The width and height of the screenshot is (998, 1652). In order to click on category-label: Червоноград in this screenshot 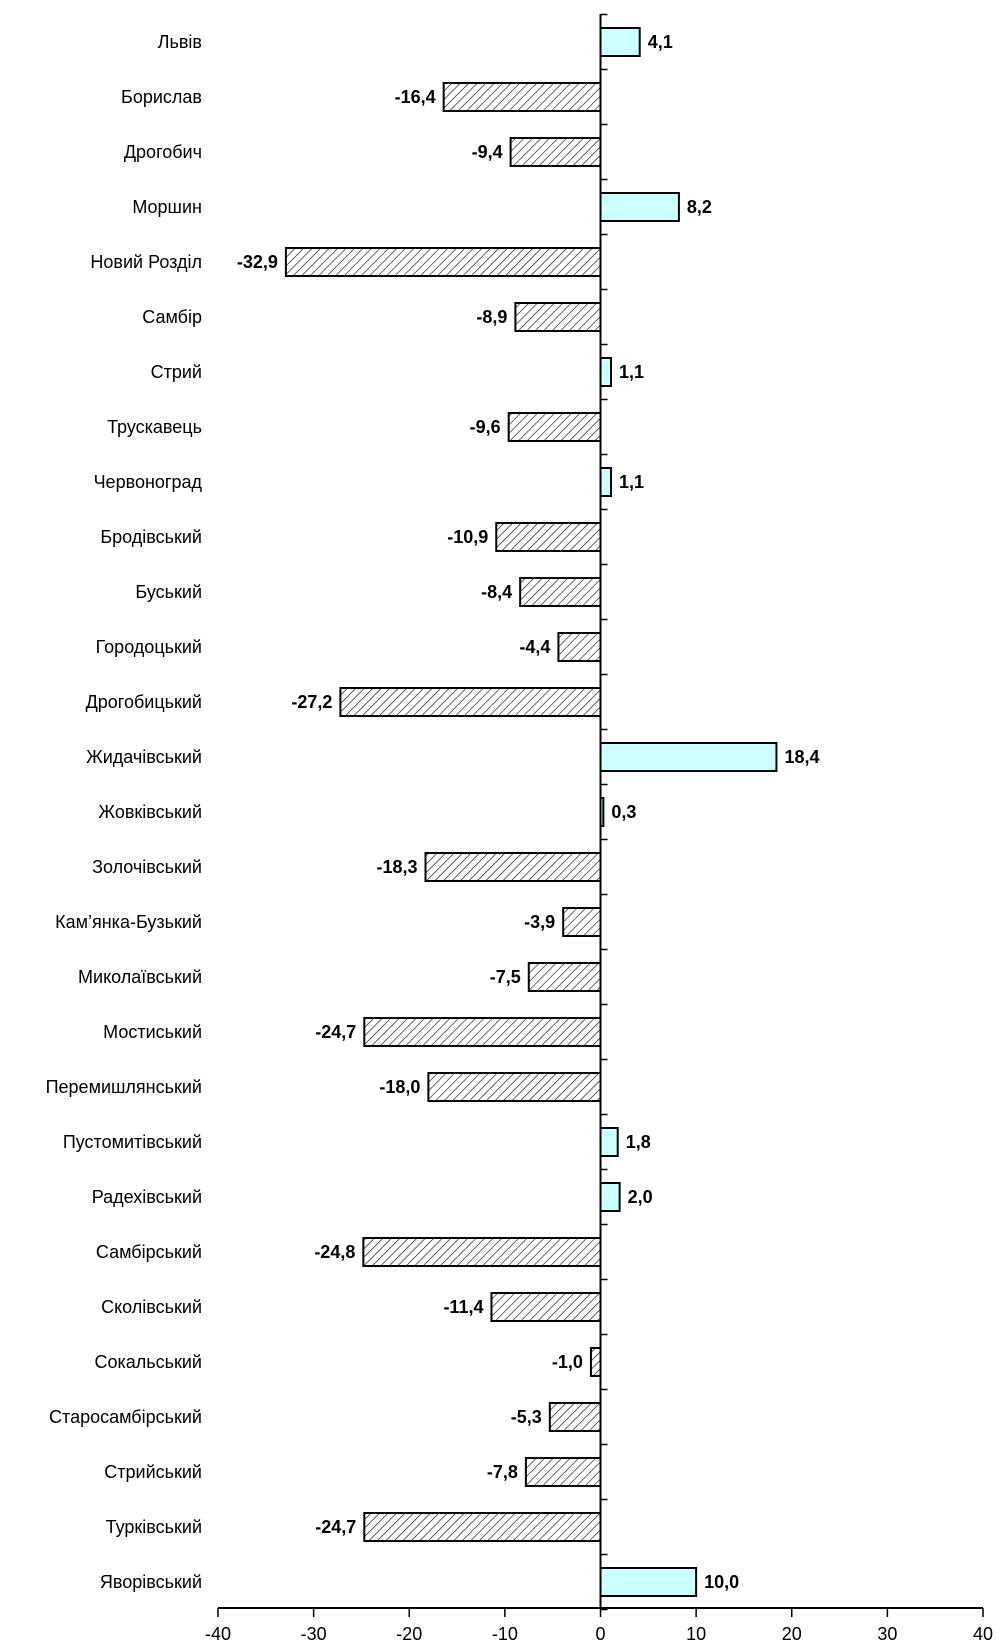, I will do `click(148, 482)`.